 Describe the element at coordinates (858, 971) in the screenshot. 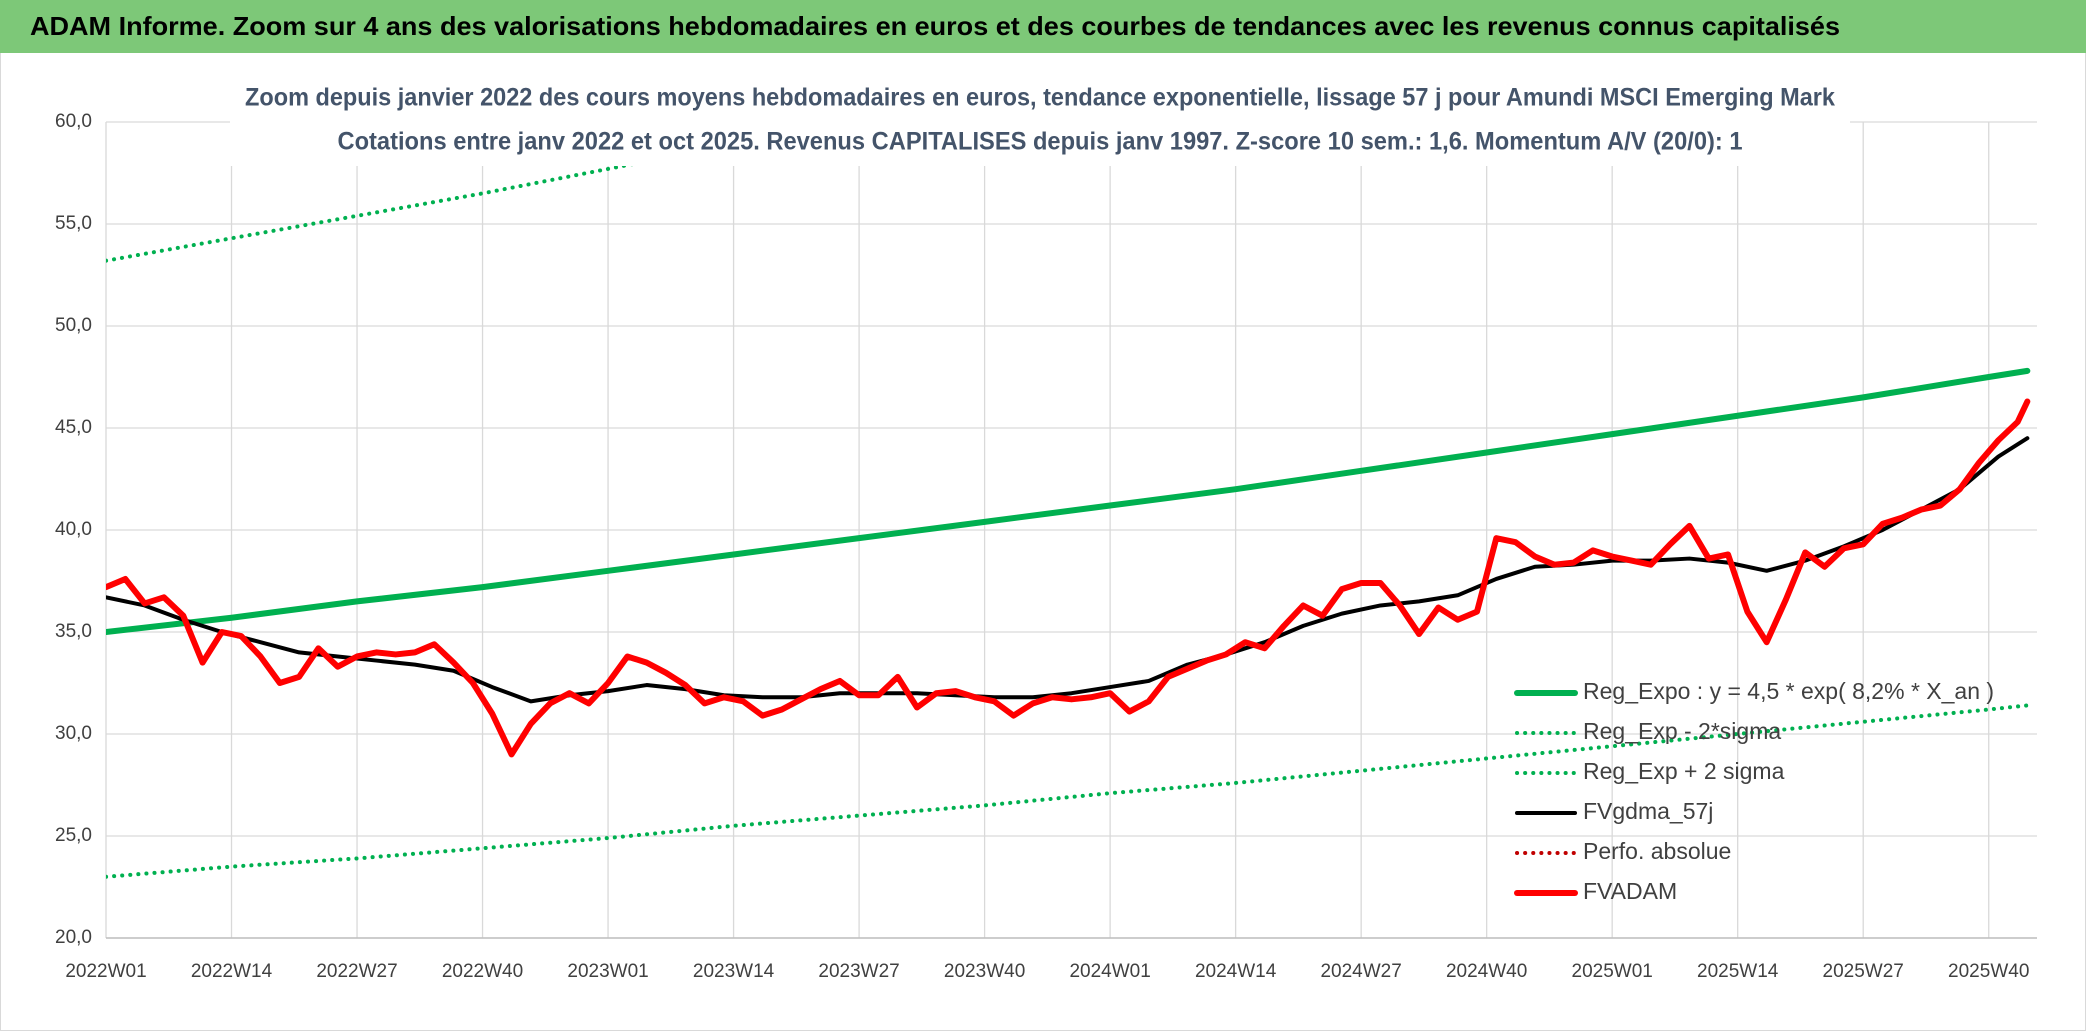

I see `x-tick-label: 2023W27` at that location.